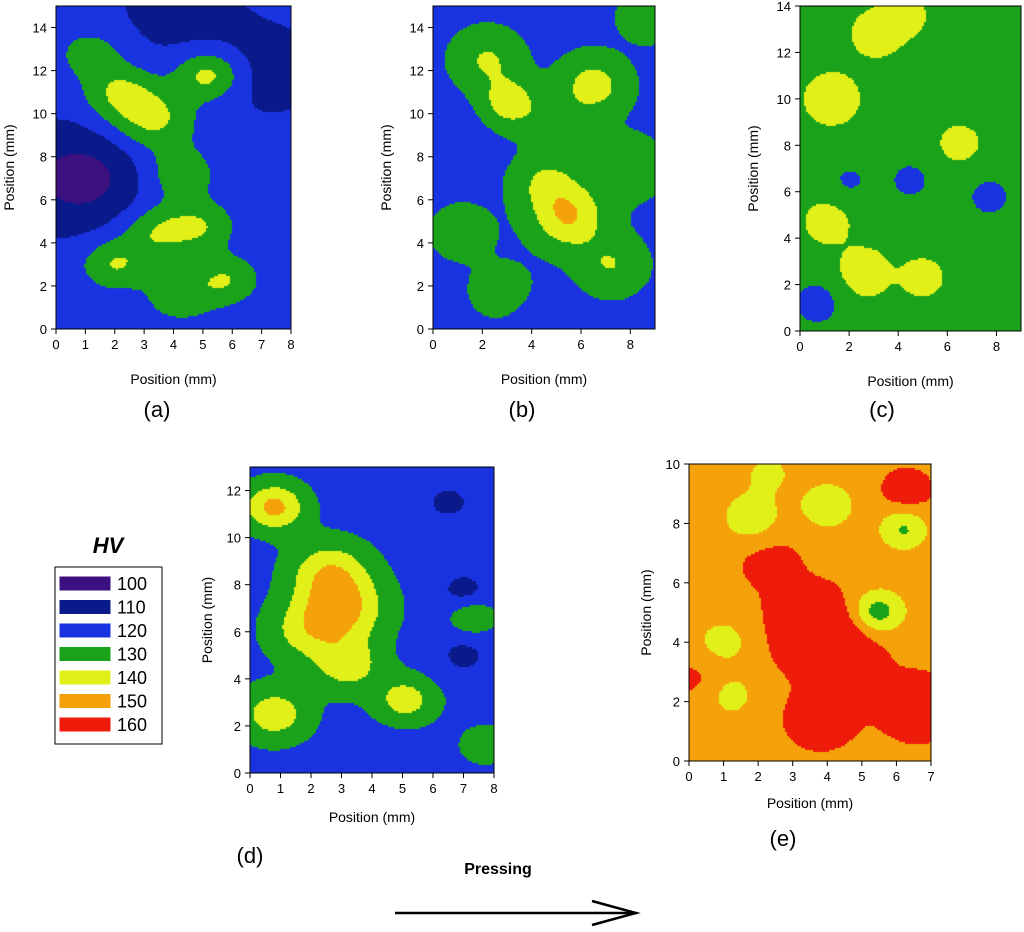  What do you see at coordinates (518, 894) in the screenshot?
I see `pressing-arrow: Pressing` at bounding box center [518, 894].